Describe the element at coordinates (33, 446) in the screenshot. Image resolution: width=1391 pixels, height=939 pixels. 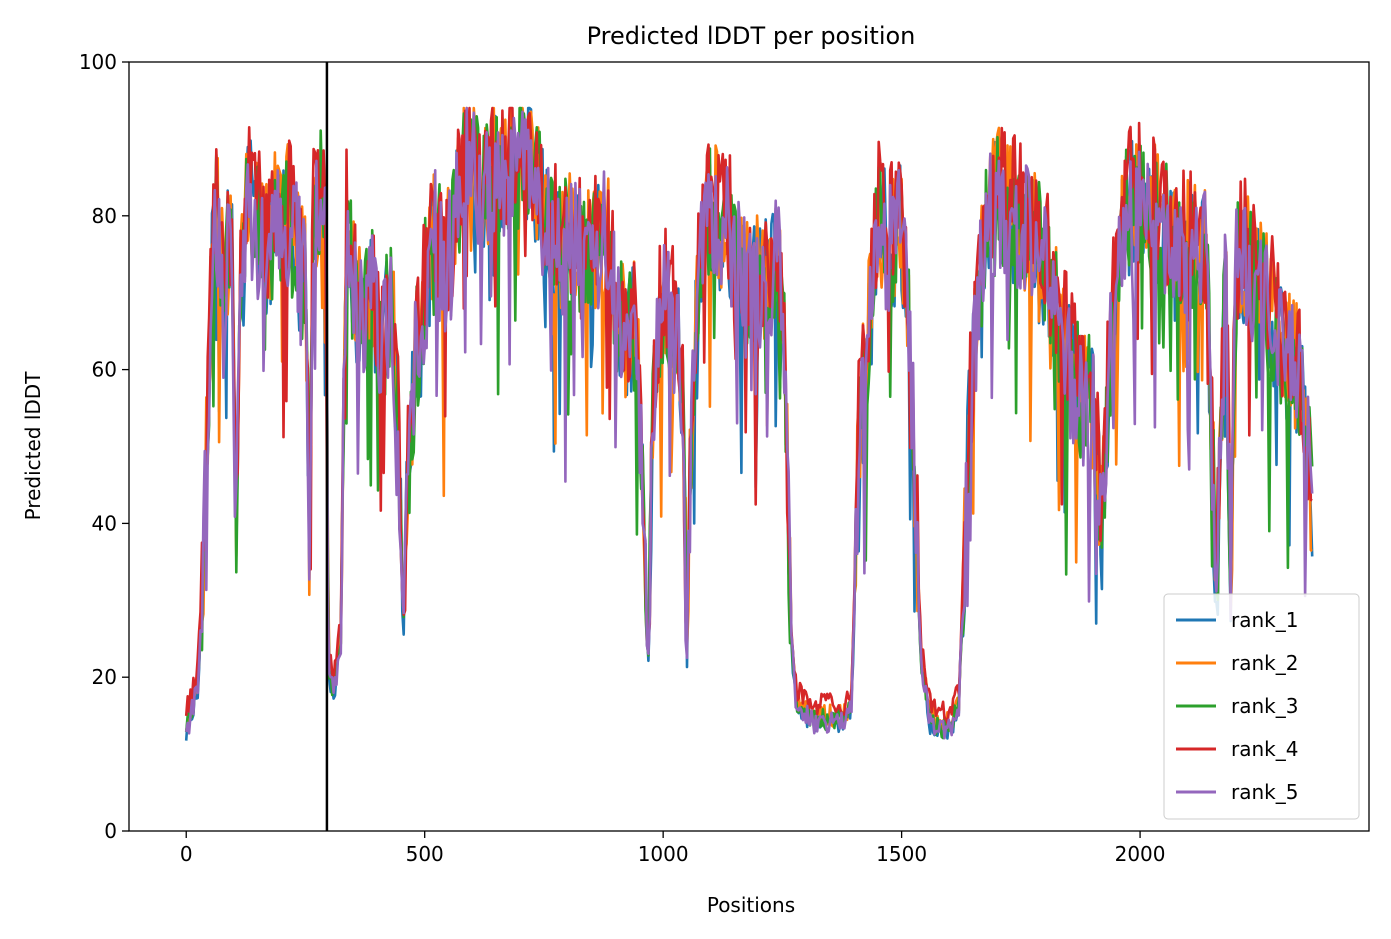
I see `y-axis-label: Predicted lDDT` at that location.